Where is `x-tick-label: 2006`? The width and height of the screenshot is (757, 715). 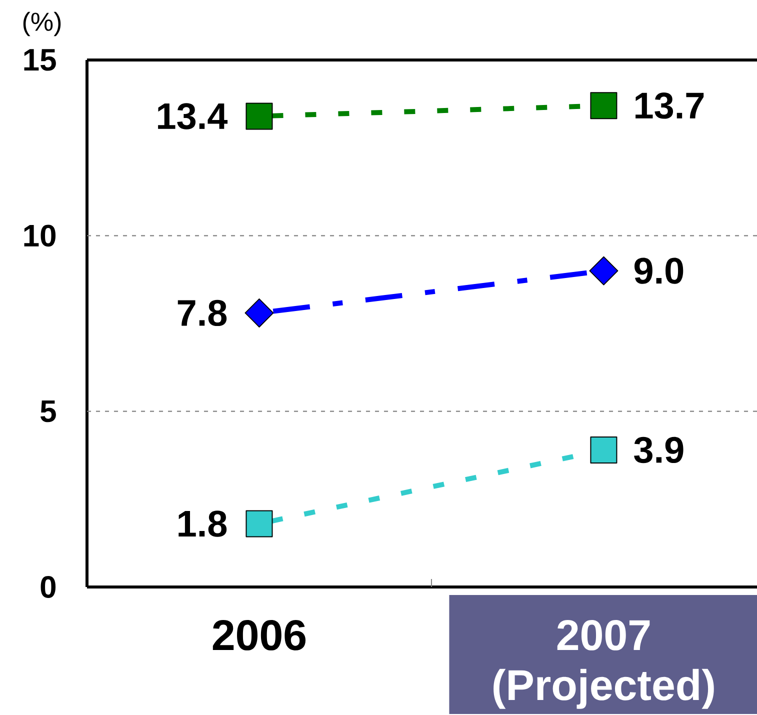 x-tick-label: 2006 is located at coordinates (259, 635).